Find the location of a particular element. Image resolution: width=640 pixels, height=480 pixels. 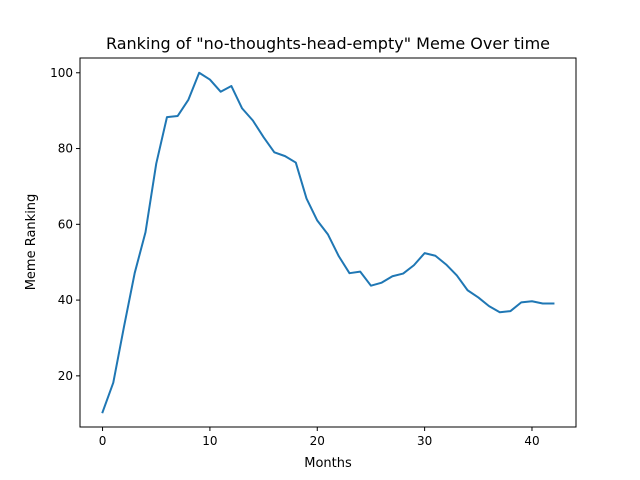

y-axis: 20 40 60 80 100 is located at coordinates (65, 224).